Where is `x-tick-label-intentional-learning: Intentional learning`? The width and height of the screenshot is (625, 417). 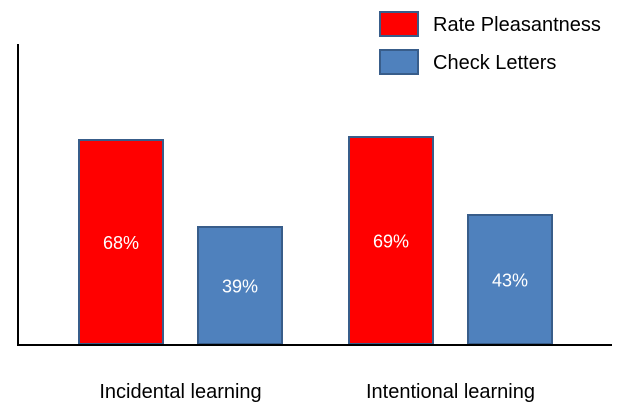
x-tick-label-intentional-learning: Intentional learning is located at coordinates (450, 392).